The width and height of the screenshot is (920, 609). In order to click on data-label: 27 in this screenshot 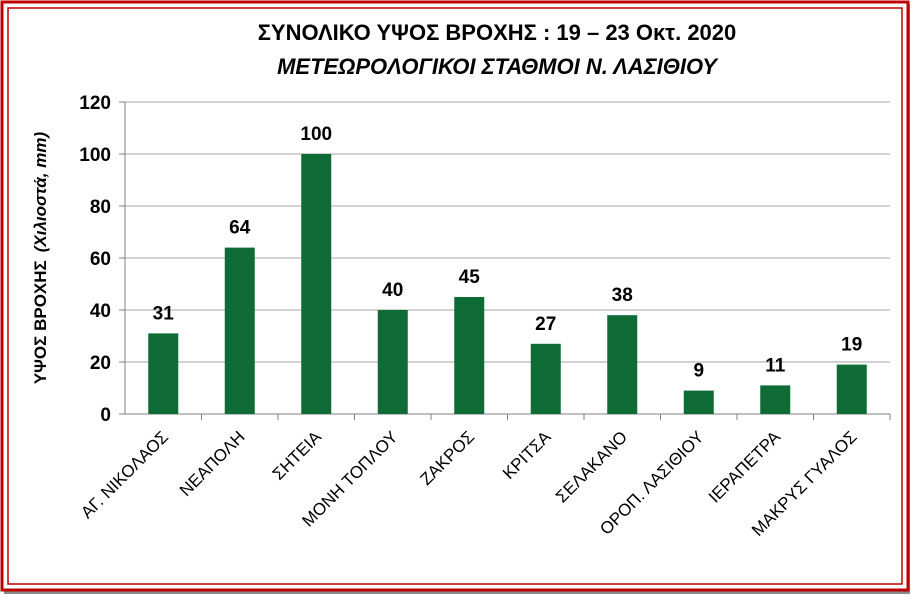, I will do `click(545, 324)`.